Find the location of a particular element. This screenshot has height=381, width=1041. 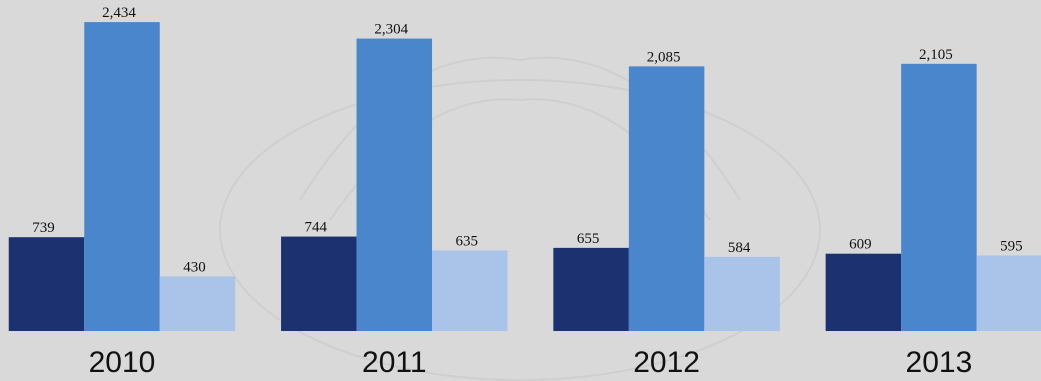

value-label: 2,304 is located at coordinates (391, 30).